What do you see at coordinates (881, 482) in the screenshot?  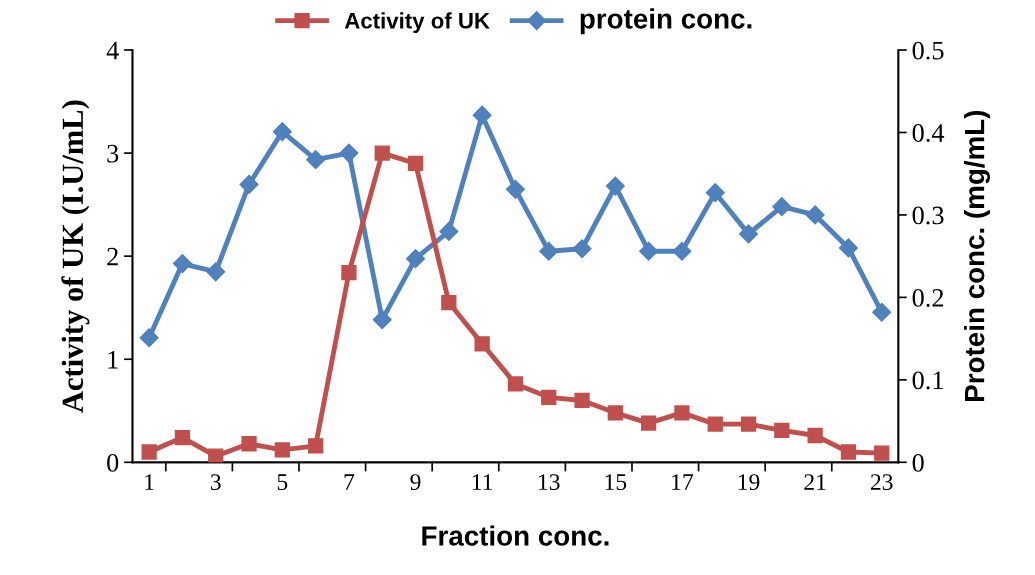 I see `x-tick-label: 23` at bounding box center [881, 482].